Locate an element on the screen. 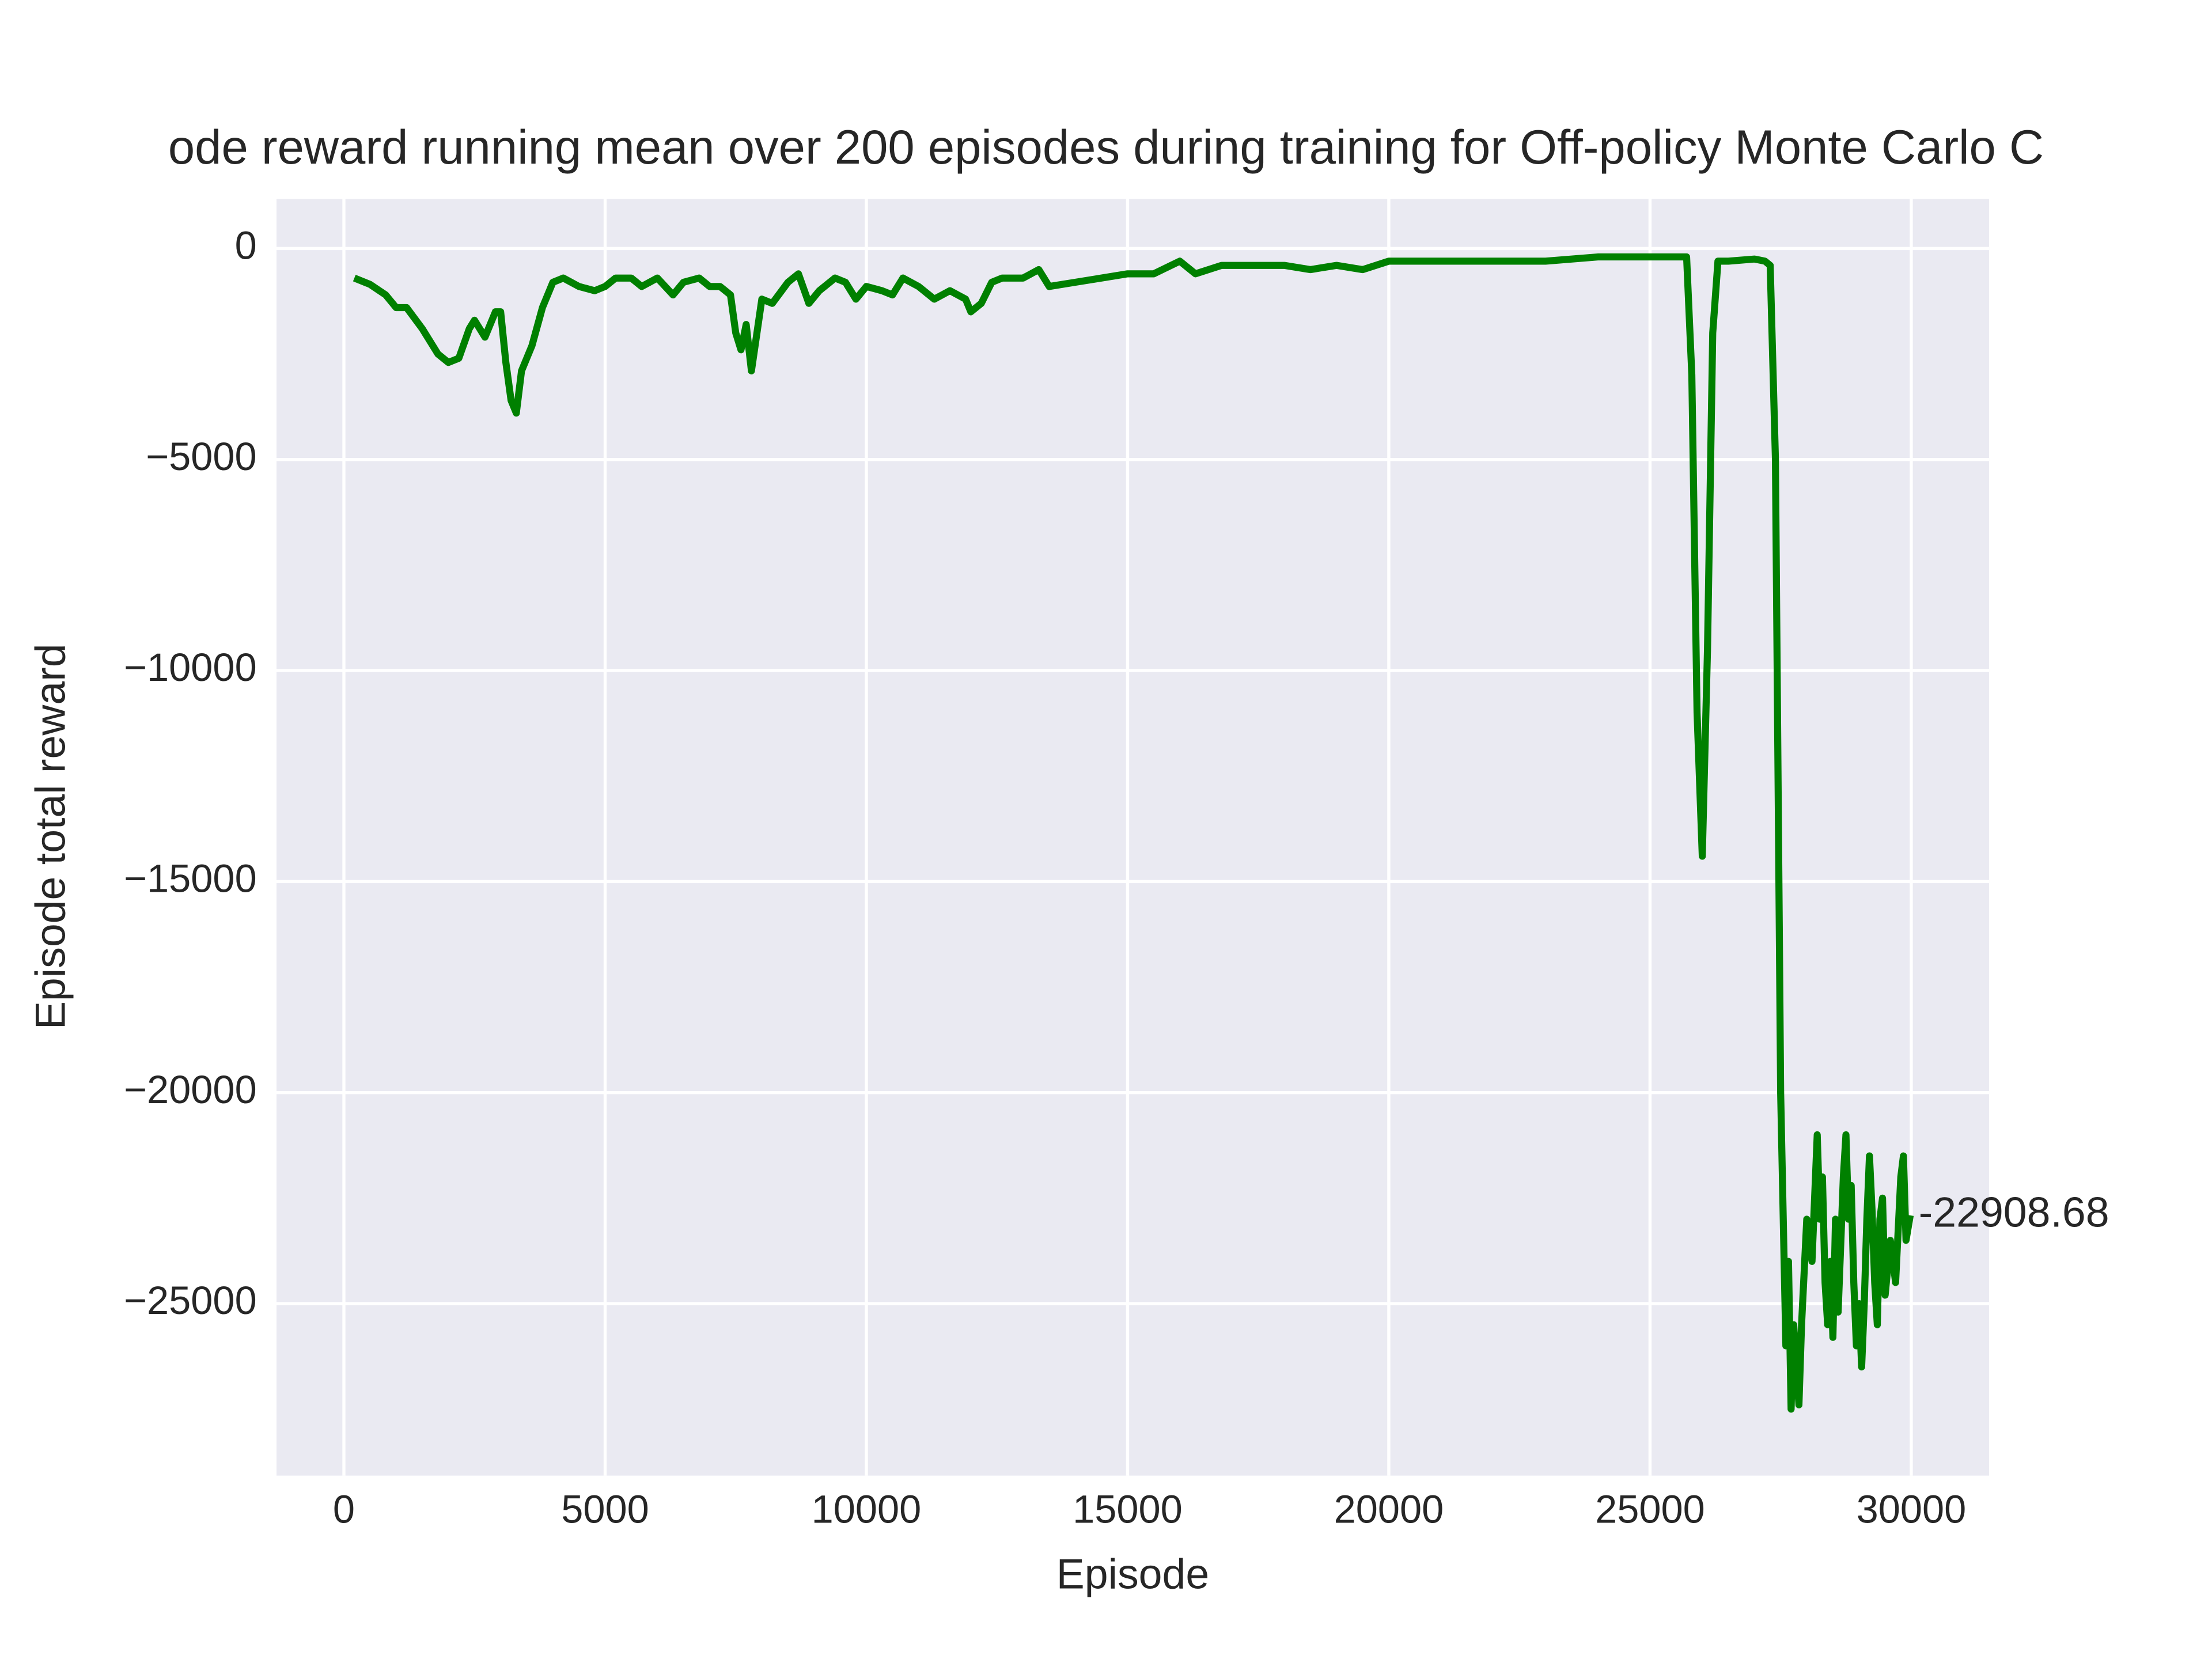 This screenshot has height=1659, width=2212. x-tick-label: 30000 is located at coordinates (1912, 1509).